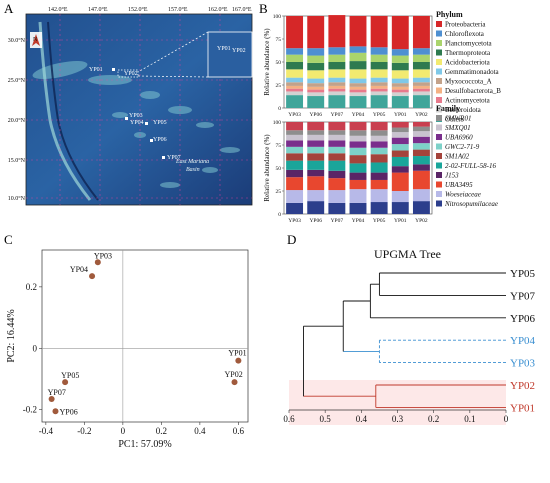  Describe the element at coordinates (17, 160) in the screenshot. I see `lat-tick-label: 15.0°N` at that location.